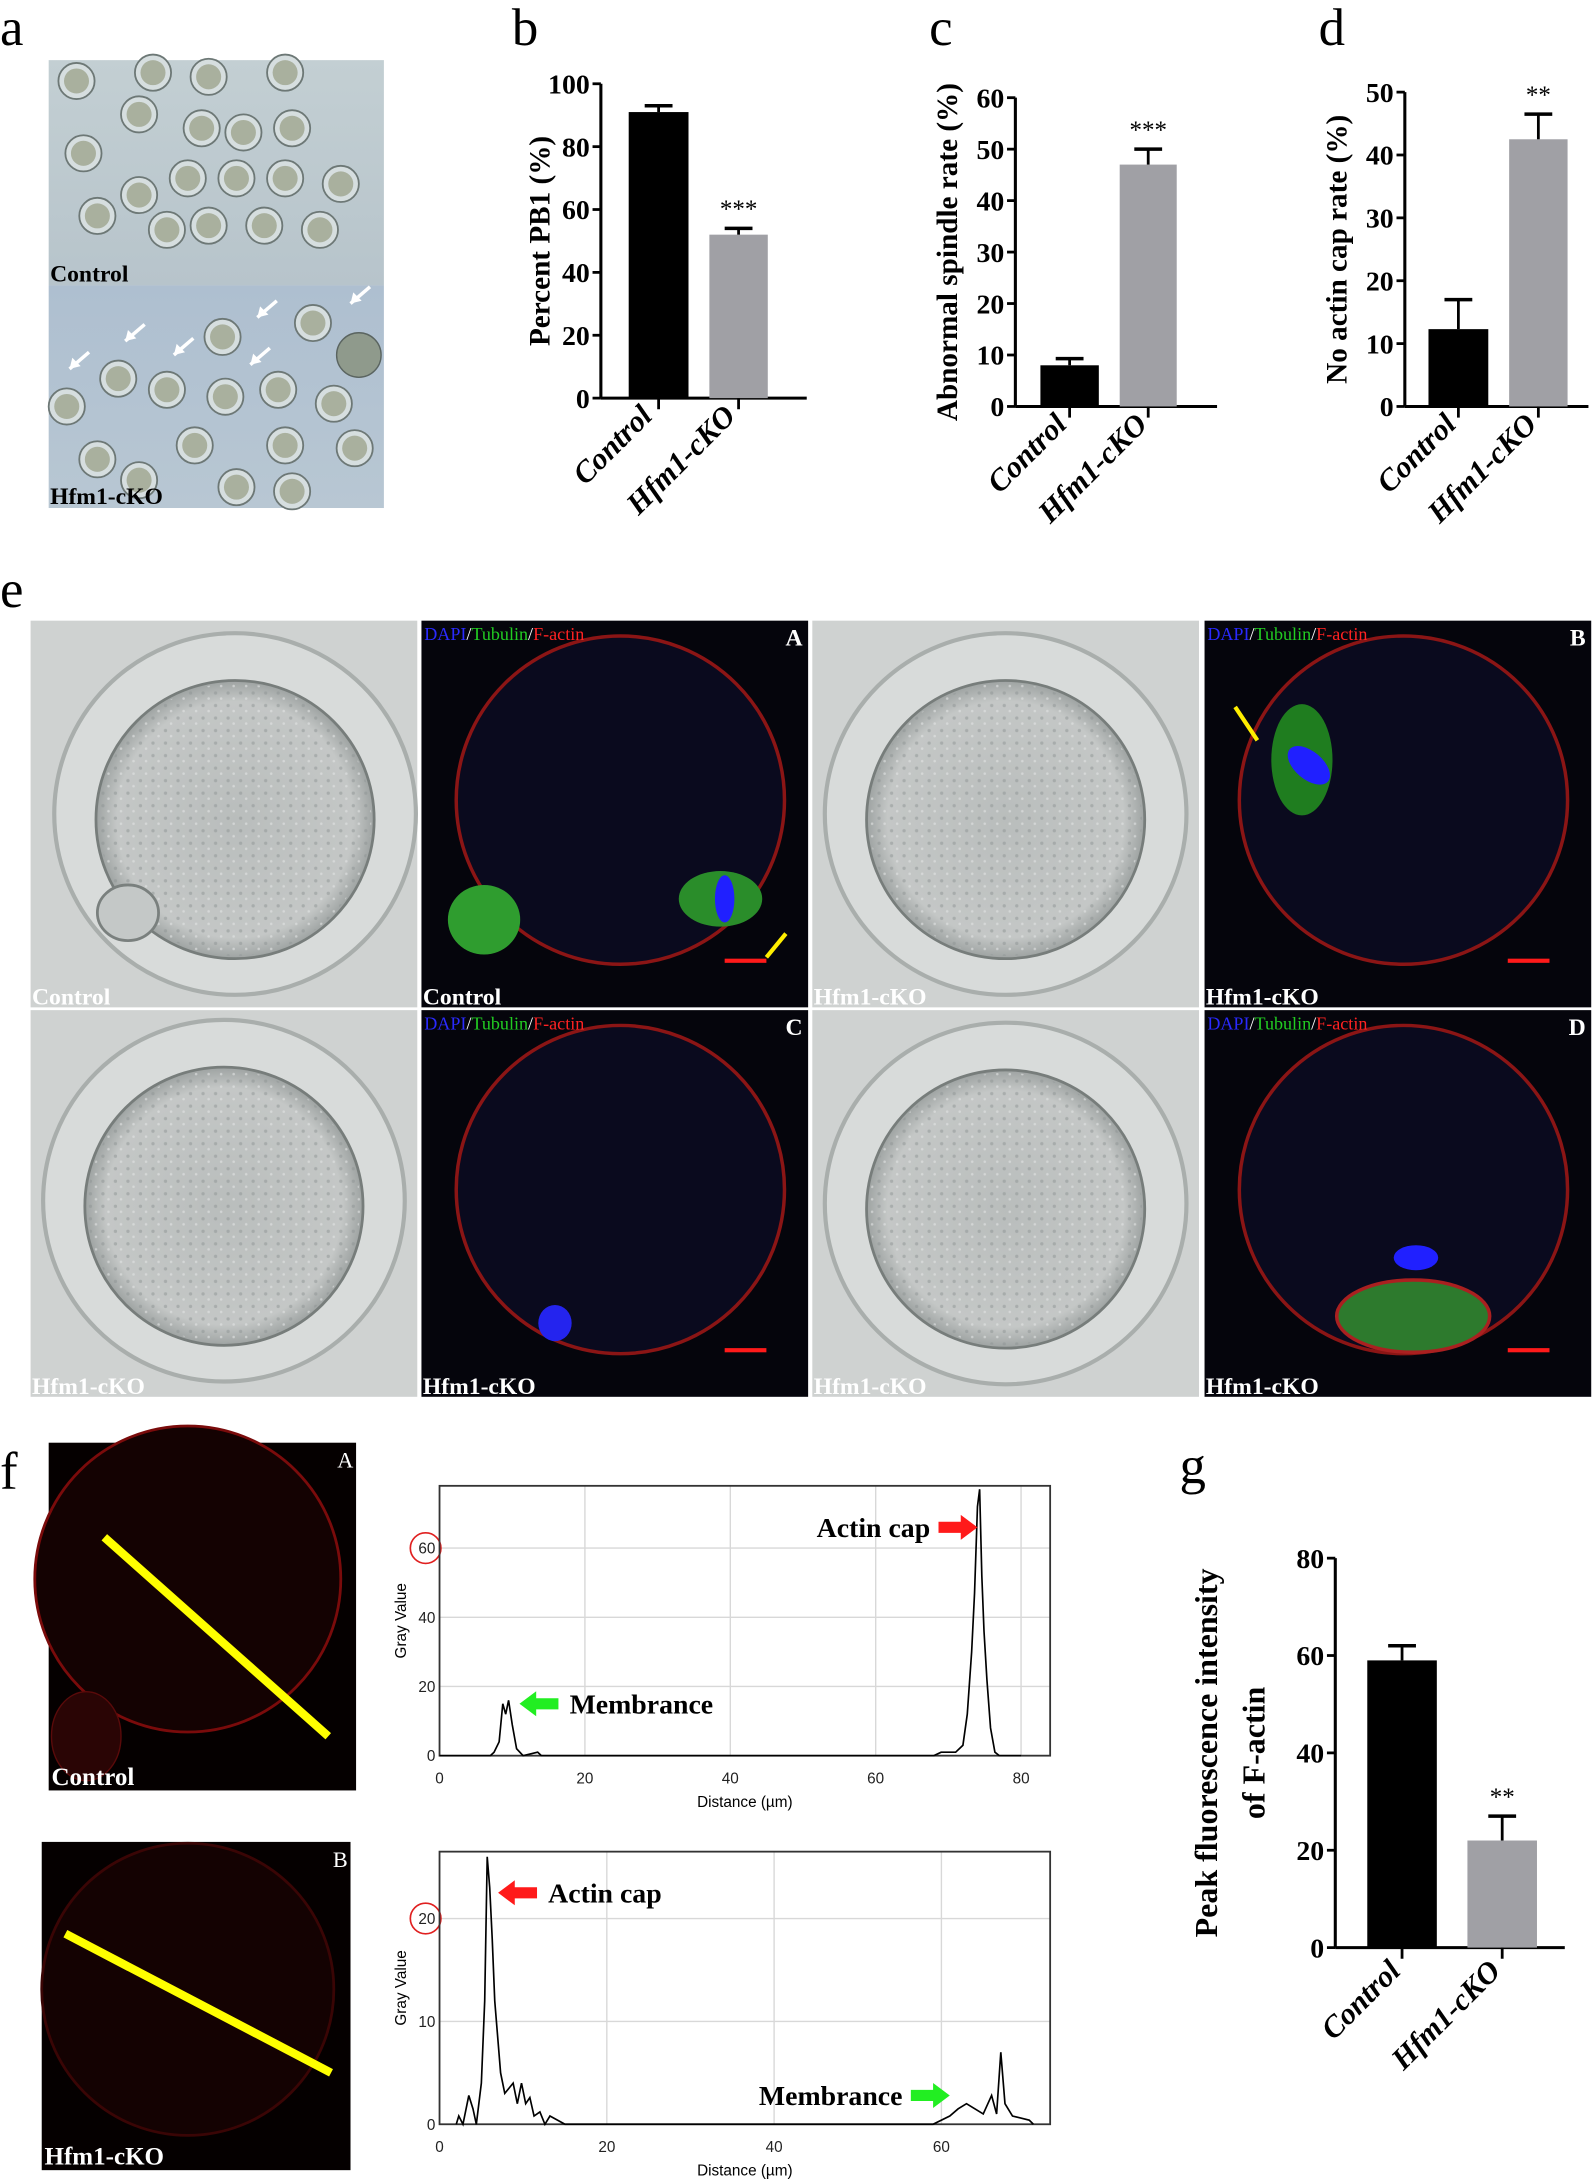 The image size is (1594, 2183). What do you see at coordinates (990, 201) in the screenshot?
I see `y-tick-label: 40` at bounding box center [990, 201].